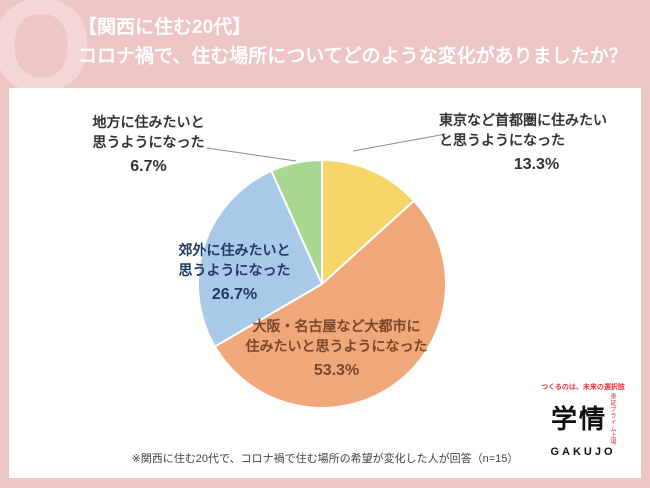 This screenshot has width=650, height=488. What do you see at coordinates (583, 452) in the screenshot?
I see `logo-name-en: GAKUJO` at bounding box center [583, 452].